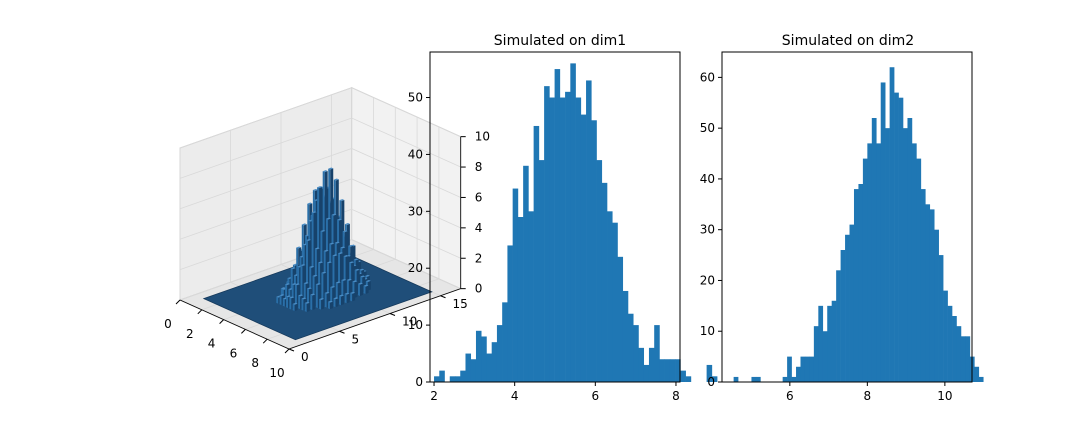 The height and width of the screenshot is (430, 1080). What do you see at coordinates (168, 324) in the screenshot?
I see `x-tick-label: 0` at bounding box center [168, 324].